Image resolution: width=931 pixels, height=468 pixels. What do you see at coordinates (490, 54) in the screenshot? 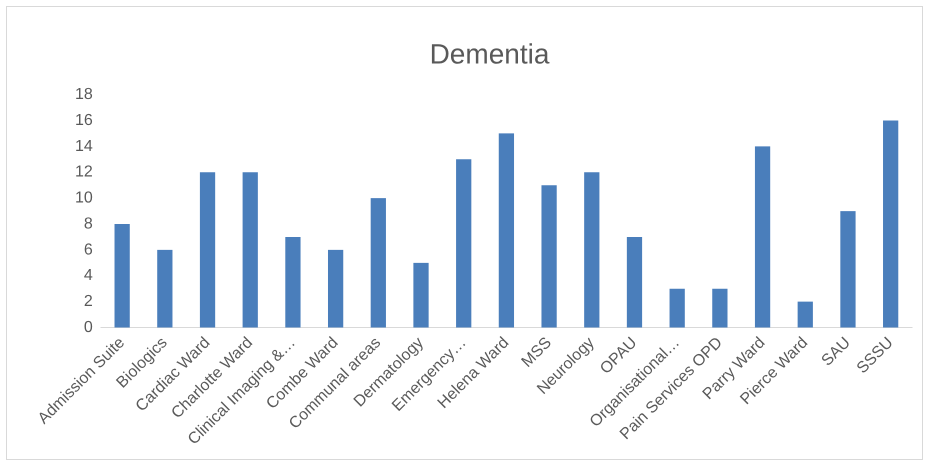
I see `chart-title: Dementia` at bounding box center [490, 54].